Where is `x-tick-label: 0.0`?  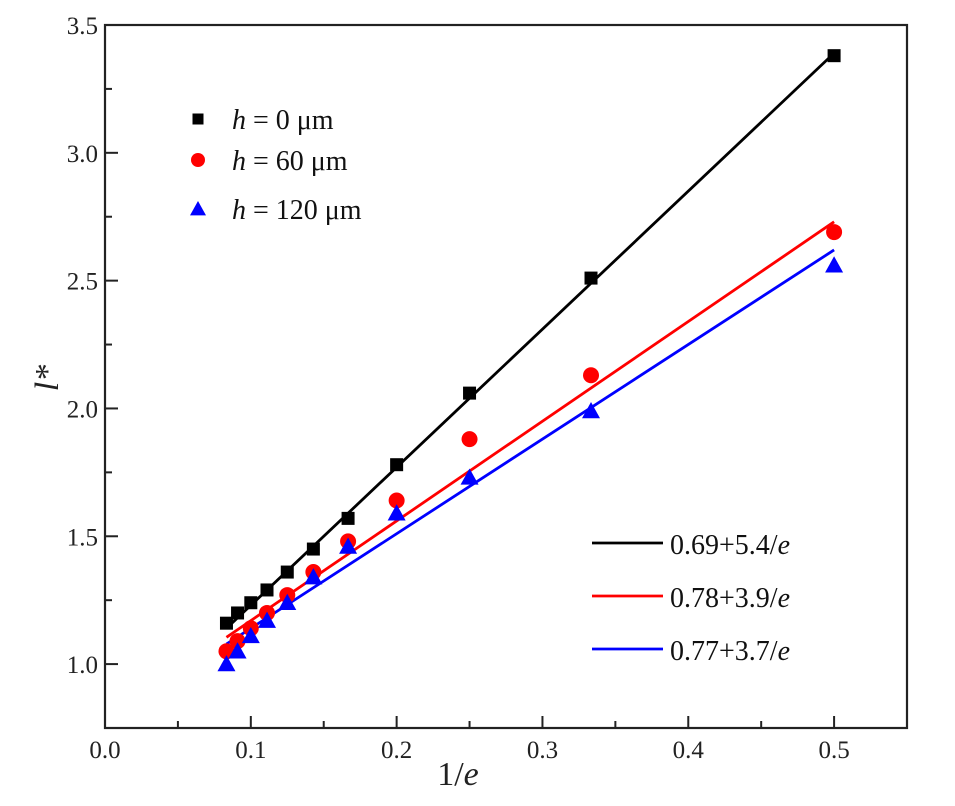
x-tick-label: 0.0 is located at coordinates (104, 750).